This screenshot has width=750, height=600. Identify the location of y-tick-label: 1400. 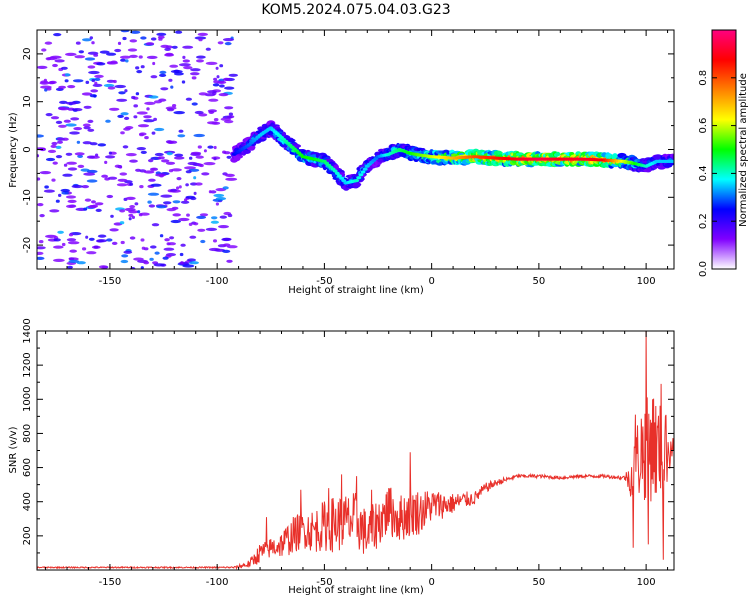
(27, 330).